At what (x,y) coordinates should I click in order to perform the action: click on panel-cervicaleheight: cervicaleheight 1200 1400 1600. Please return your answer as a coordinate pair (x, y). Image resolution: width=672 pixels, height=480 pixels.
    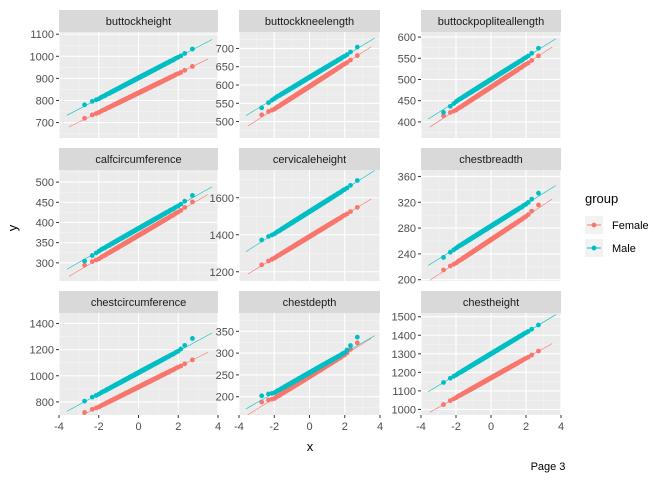
    Looking at the image, I should click on (295, 214).